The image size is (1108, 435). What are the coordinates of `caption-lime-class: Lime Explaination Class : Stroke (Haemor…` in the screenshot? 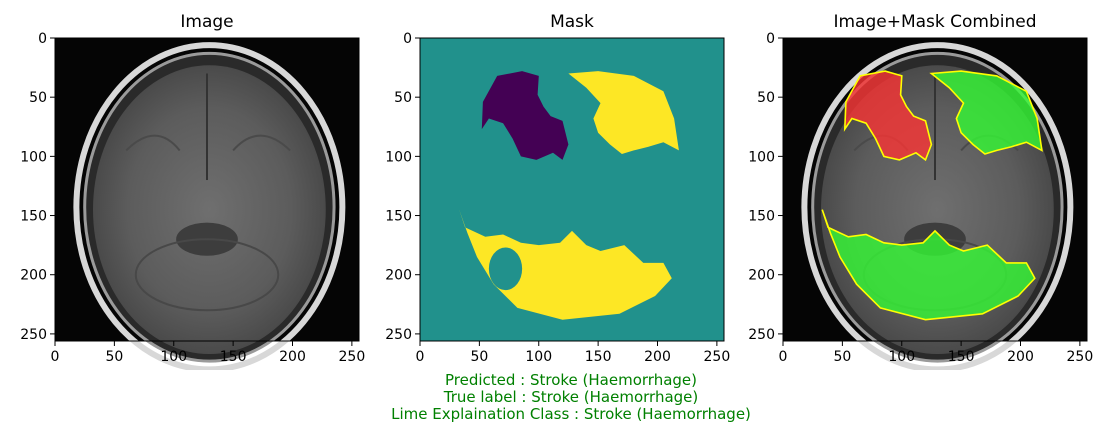 It's located at (571, 414).